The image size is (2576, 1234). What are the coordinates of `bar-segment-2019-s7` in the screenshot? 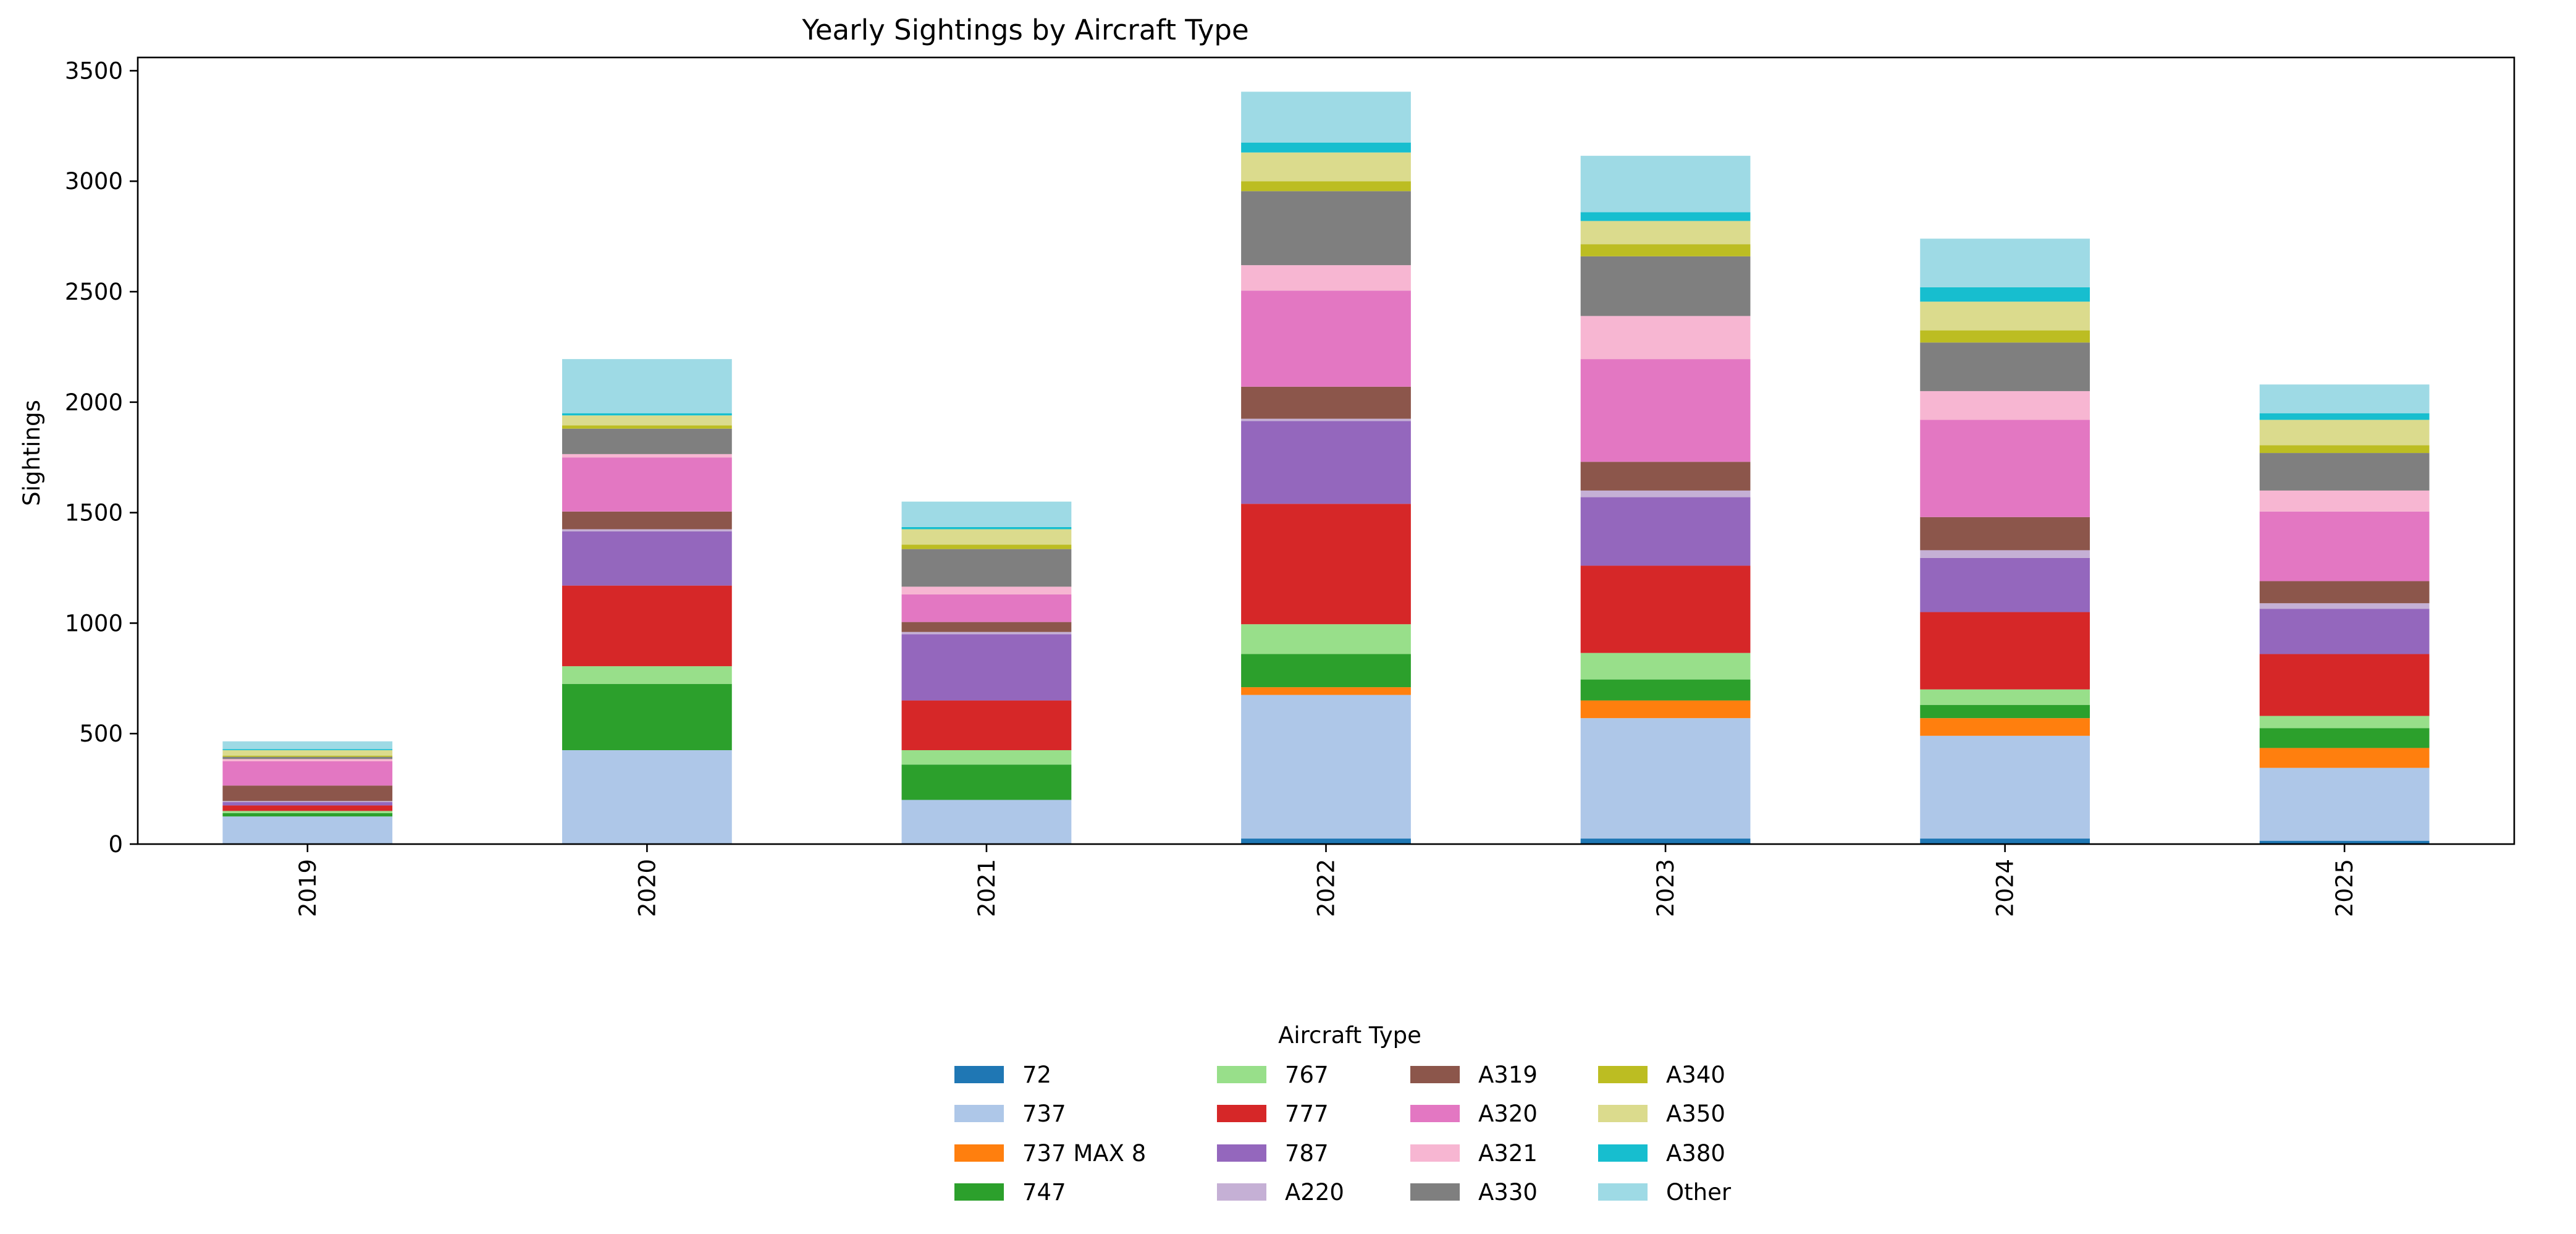 It's located at (307, 802).